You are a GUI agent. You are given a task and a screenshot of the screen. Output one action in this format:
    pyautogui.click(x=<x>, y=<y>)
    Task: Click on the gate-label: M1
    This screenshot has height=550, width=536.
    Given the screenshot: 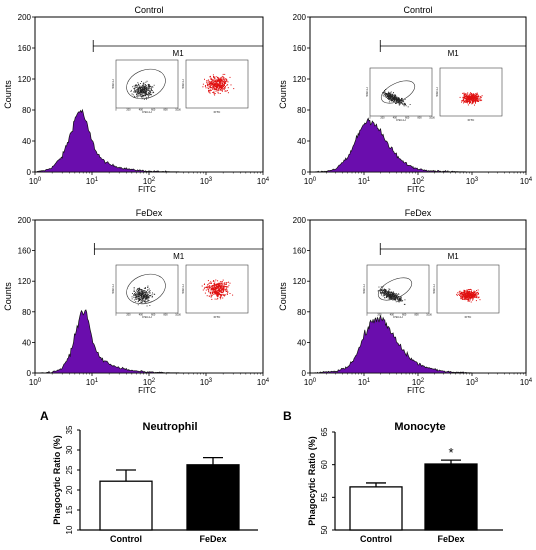 What is the action you would take?
    pyautogui.click(x=179, y=53)
    